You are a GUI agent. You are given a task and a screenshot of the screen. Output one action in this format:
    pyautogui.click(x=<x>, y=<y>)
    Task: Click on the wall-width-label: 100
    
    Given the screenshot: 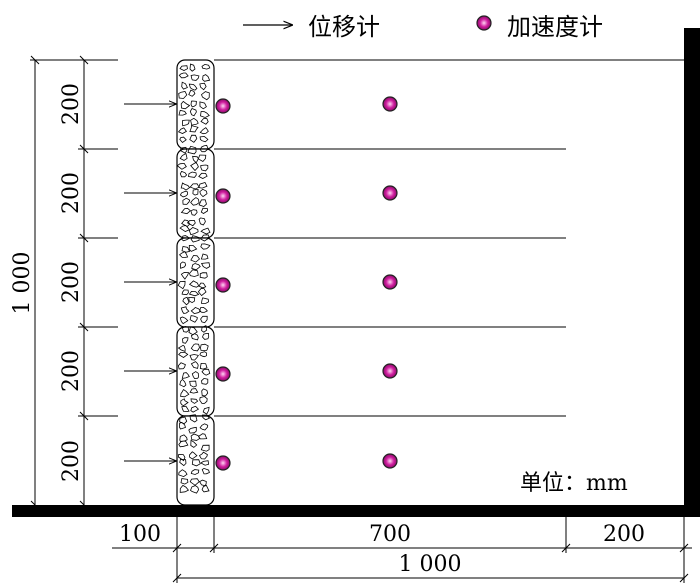 What is the action you would take?
    pyautogui.click(x=140, y=534)
    